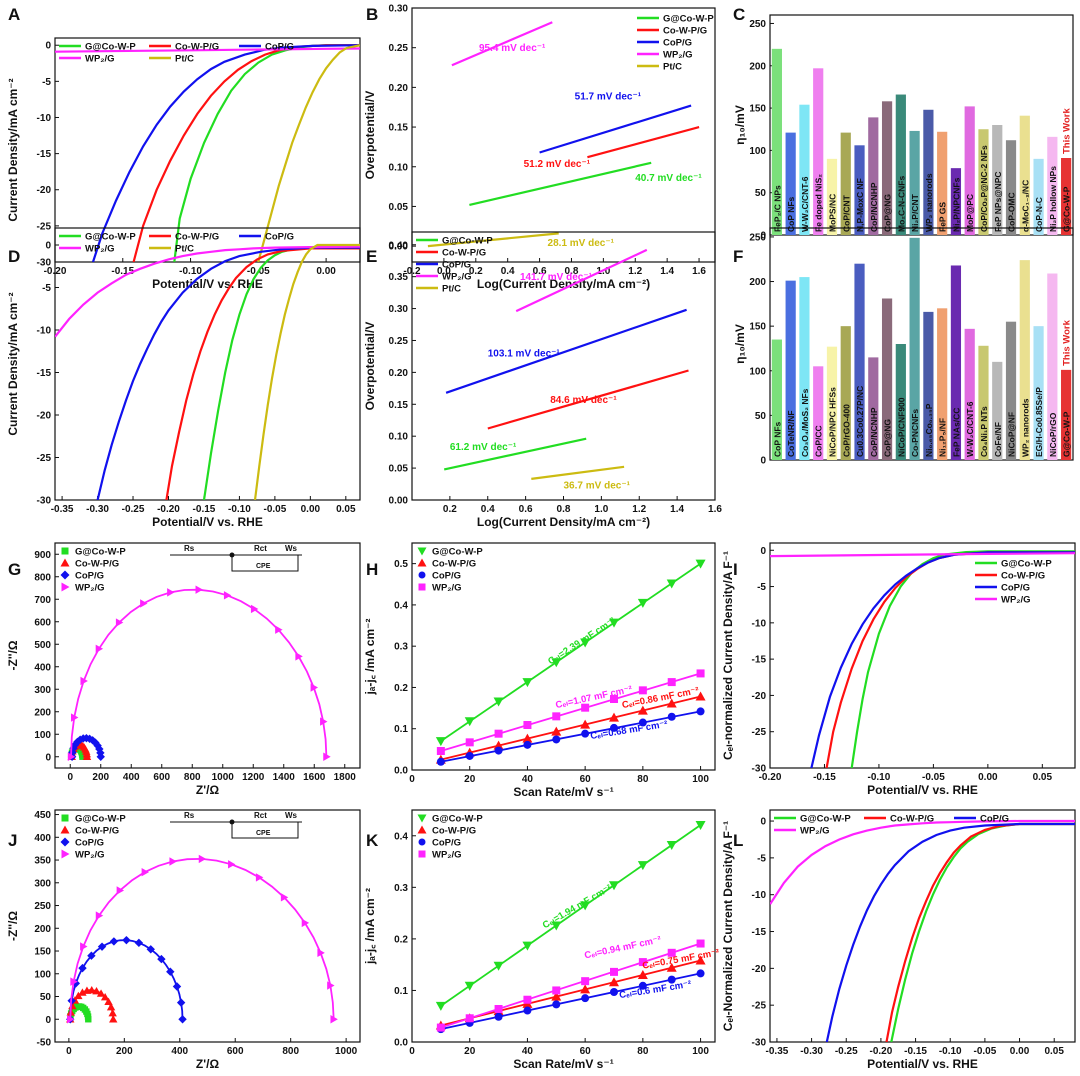  I want to click on y-axis-label: Overpotential/V, so click(370, 366).